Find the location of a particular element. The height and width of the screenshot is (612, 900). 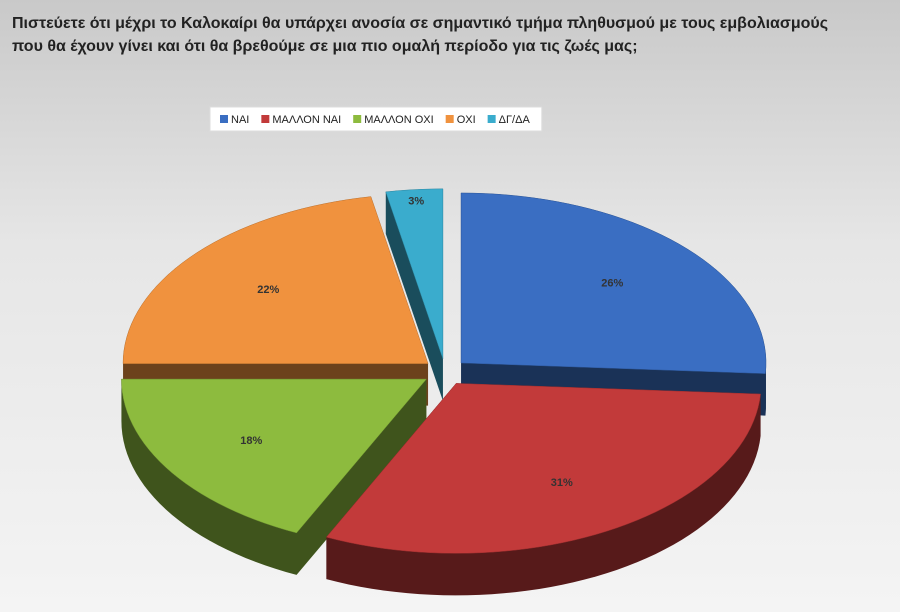

data-label: 26% is located at coordinates (612, 284).